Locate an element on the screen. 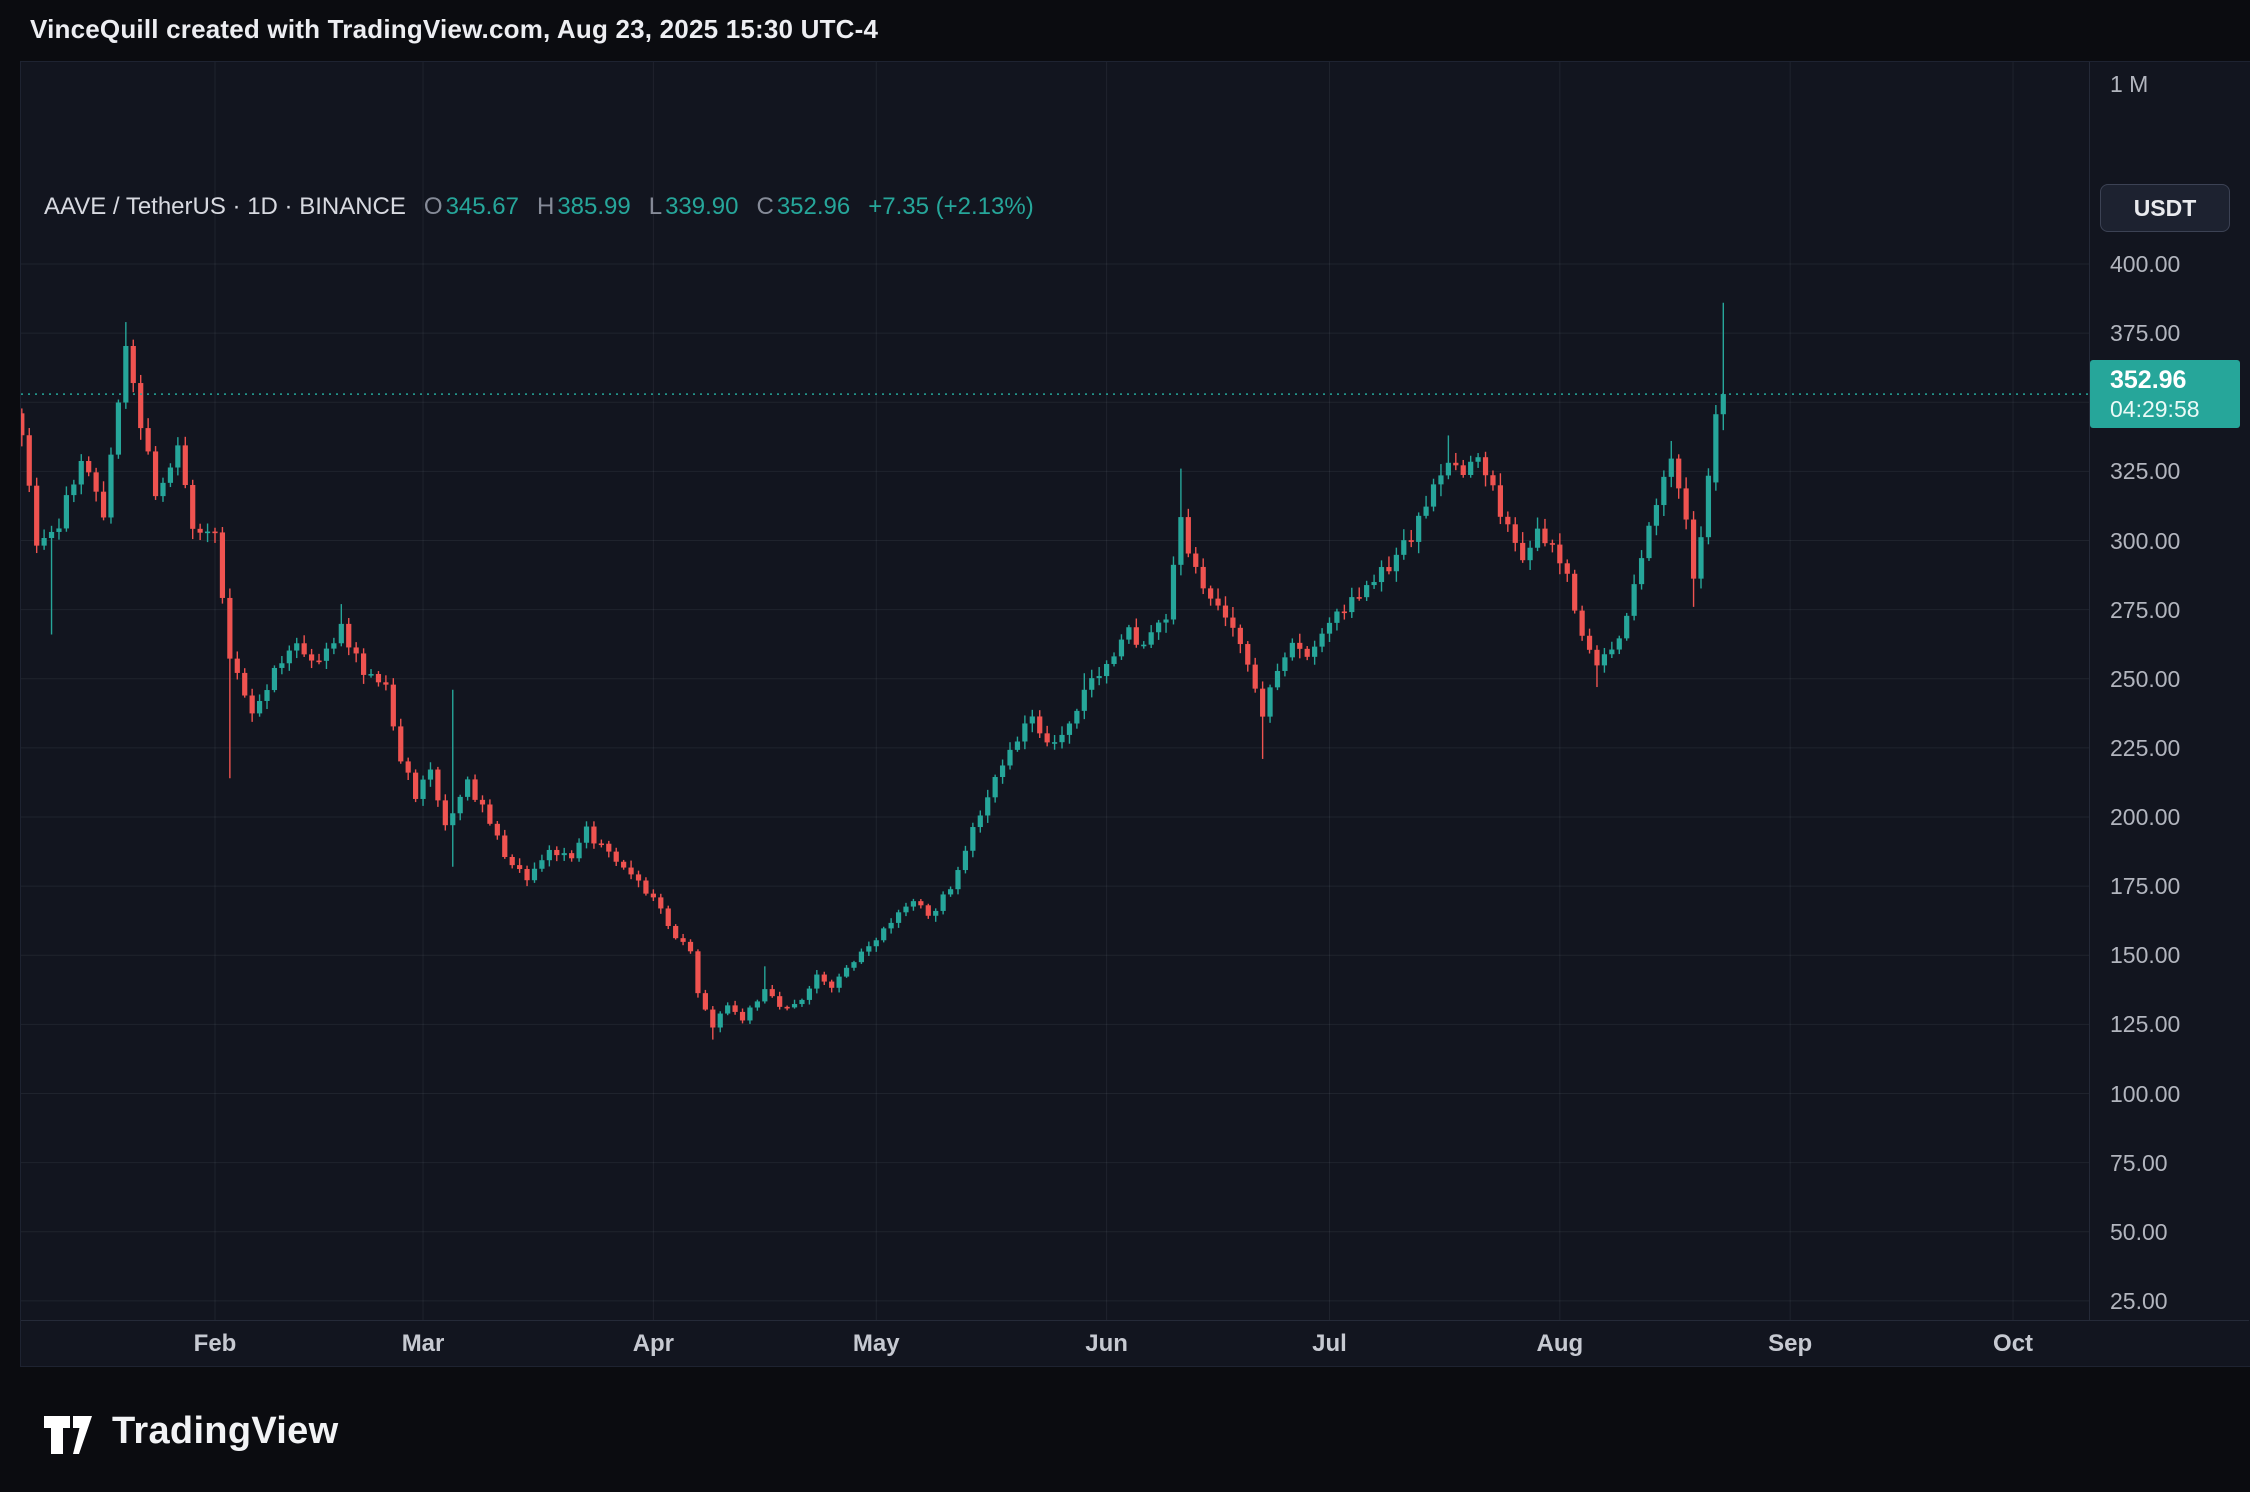 The width and height of the screenshot is (2250, 1492). currency-toggle-button: USDT is located at coordinates (2165, 208).